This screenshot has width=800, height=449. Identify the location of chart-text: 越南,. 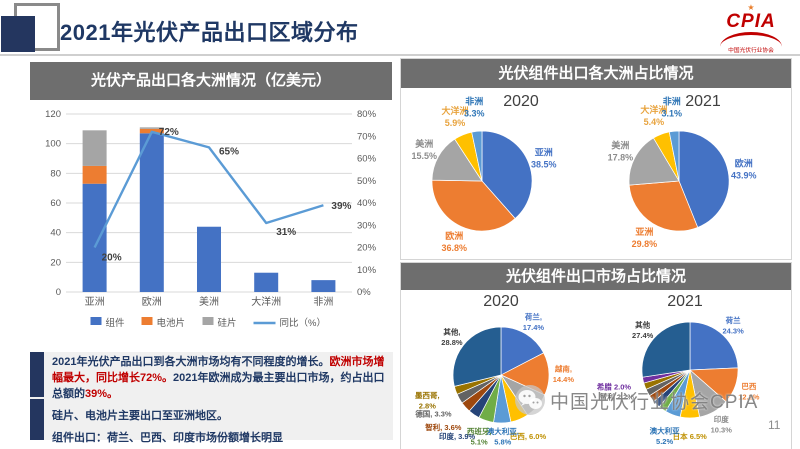
(563, 368).